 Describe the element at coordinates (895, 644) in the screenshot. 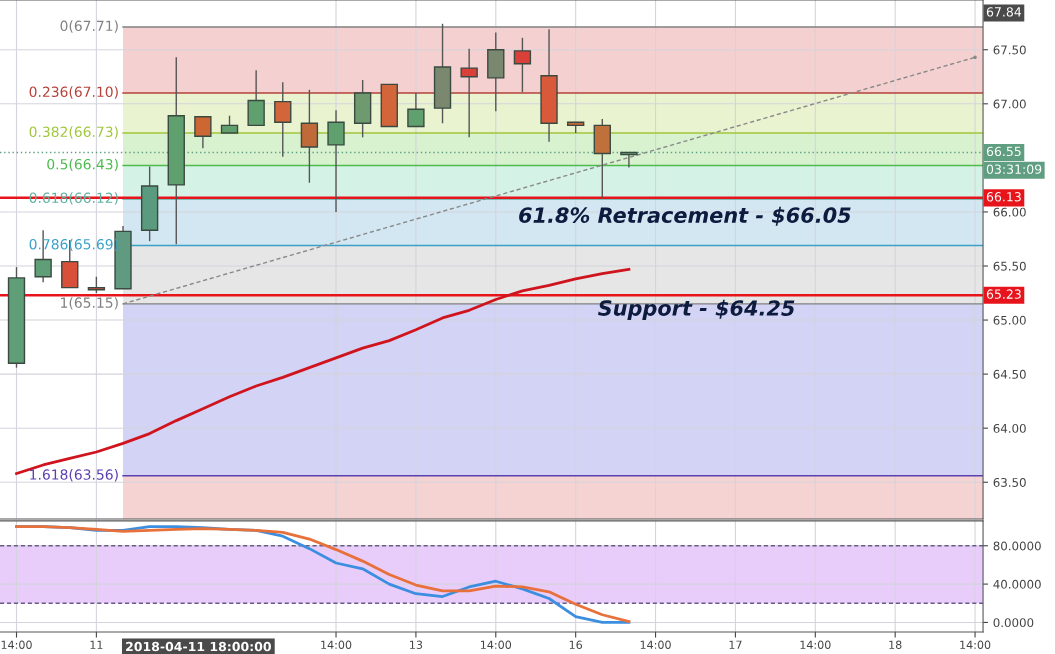

I see `x-tick-label: 18` at that location.